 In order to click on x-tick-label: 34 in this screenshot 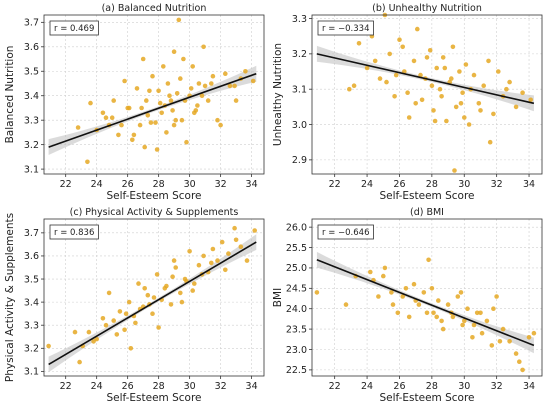, I will do `click(529, 184)`.